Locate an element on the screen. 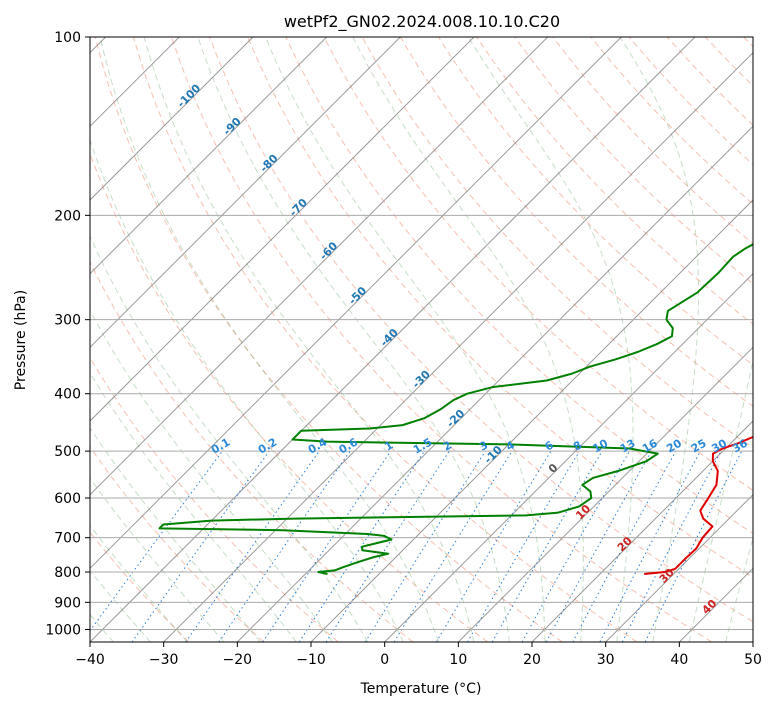 The height and width of the screenshot is (708, 775). y-axis: 100 200 300 400 500 600 700 800 900 1000 is located at coordinates (67, 334).